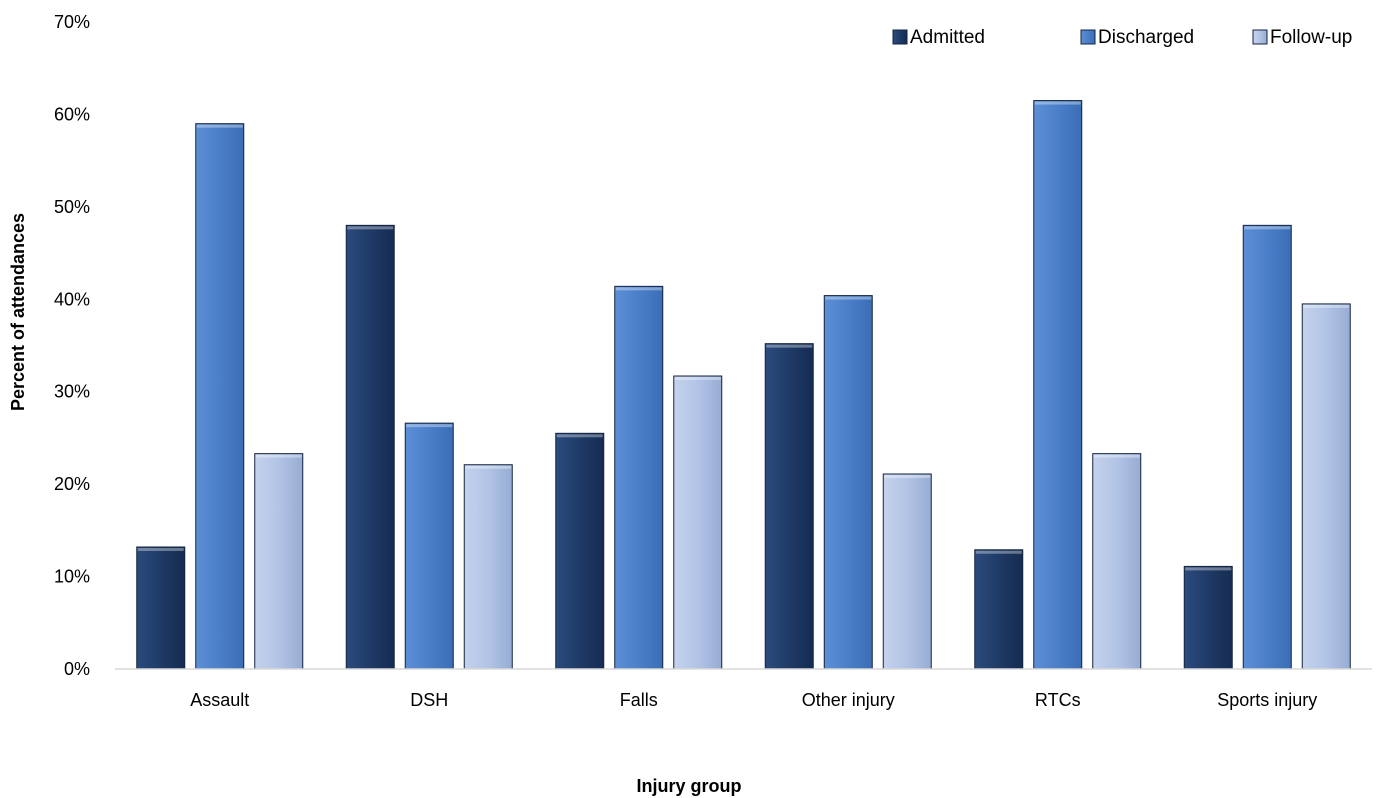  I want to click on legend-label: Follow-up, so click(1311, 37).